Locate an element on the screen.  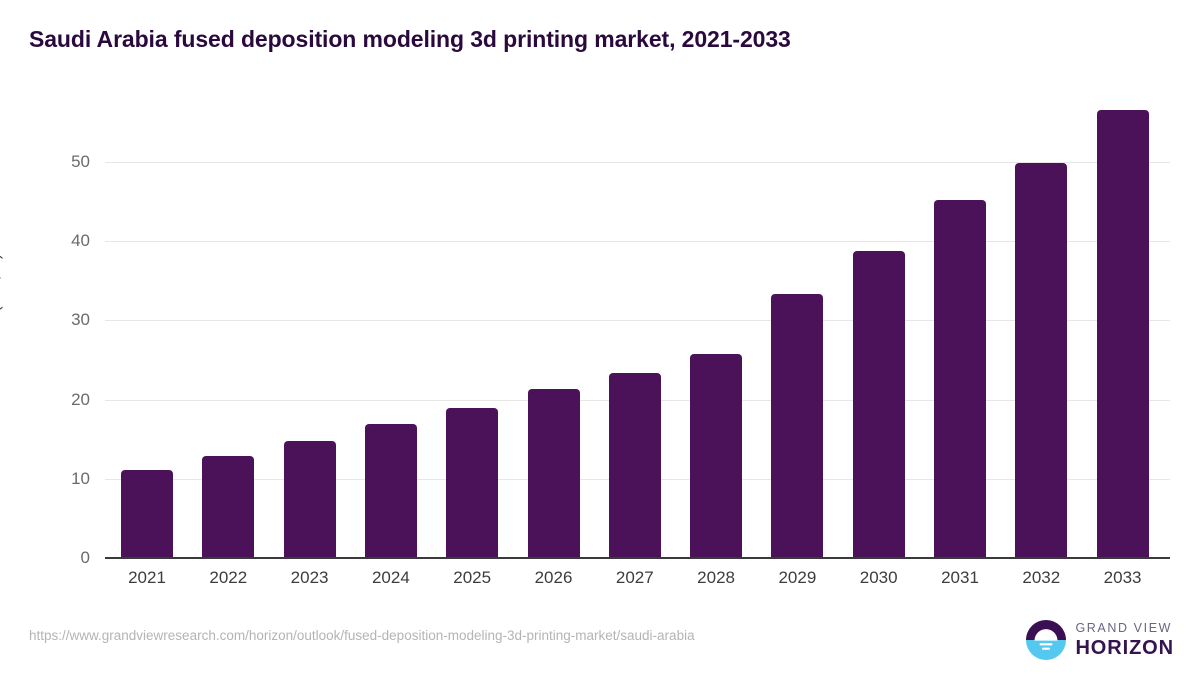
y-axis-tick-label: 50 is located at coordinates (80, 161).